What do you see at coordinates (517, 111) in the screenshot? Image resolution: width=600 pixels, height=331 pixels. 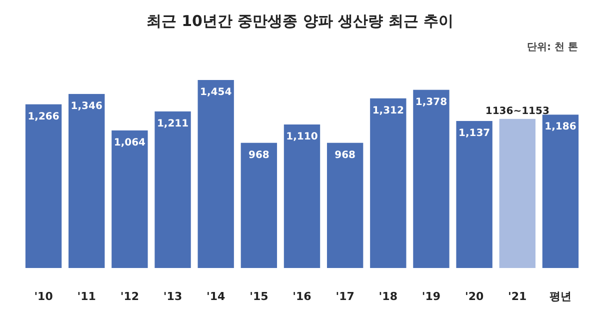 I see `data-label: 1136~1153` at bounding box center [517, 111].